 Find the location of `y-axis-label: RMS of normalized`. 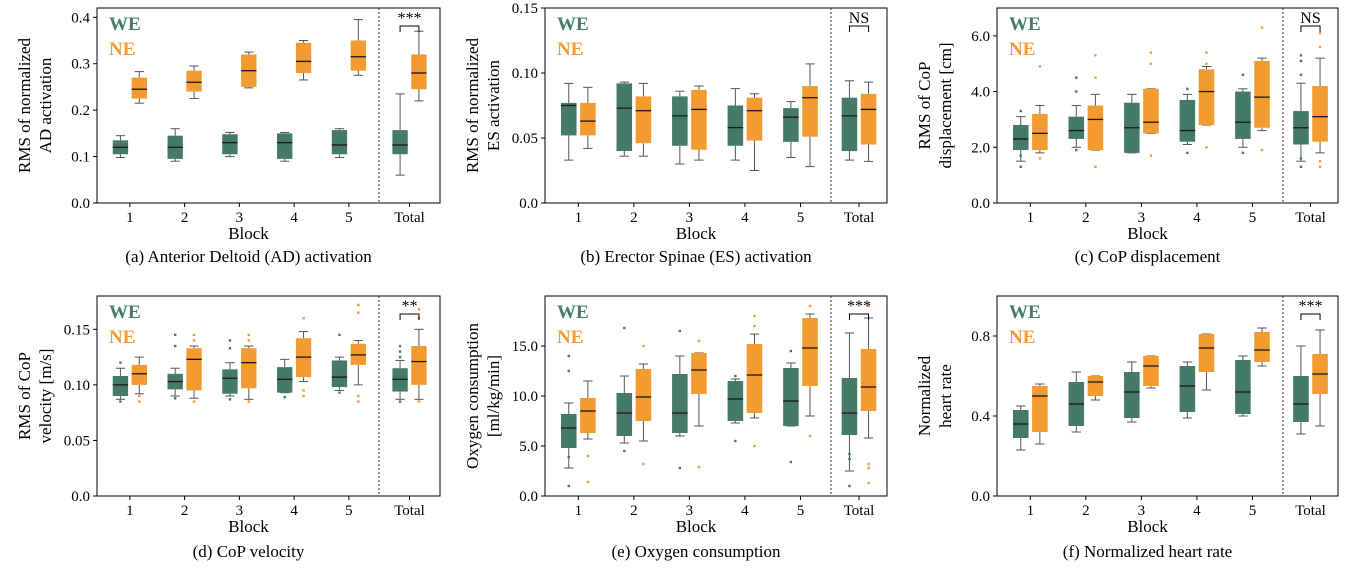

y-axis-label: RMS of normalized is located at coordinates (472, 105).